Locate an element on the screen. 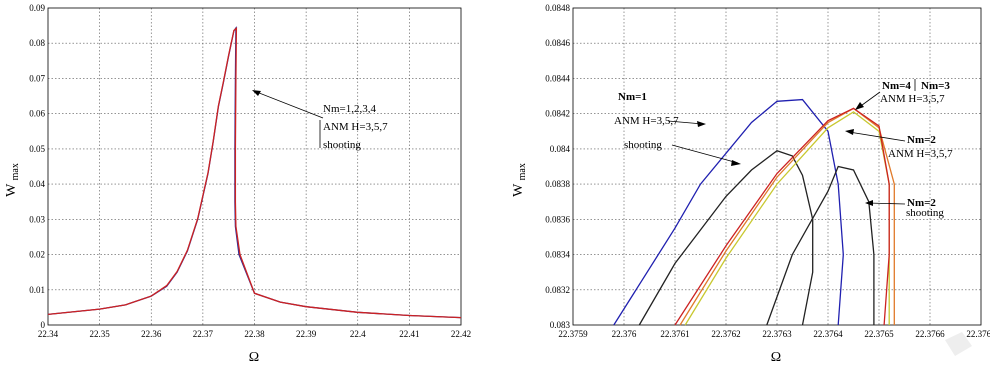  y-tick-label: 0.0836 is located at coordinates (557, 219).